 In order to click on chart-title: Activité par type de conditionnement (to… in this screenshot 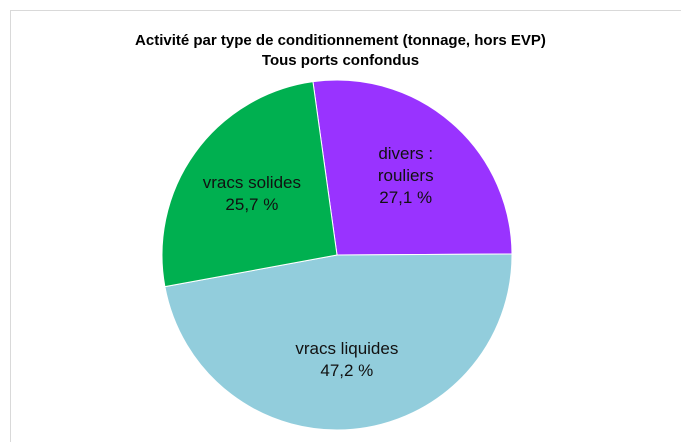, I will do `click(340, 40)`.